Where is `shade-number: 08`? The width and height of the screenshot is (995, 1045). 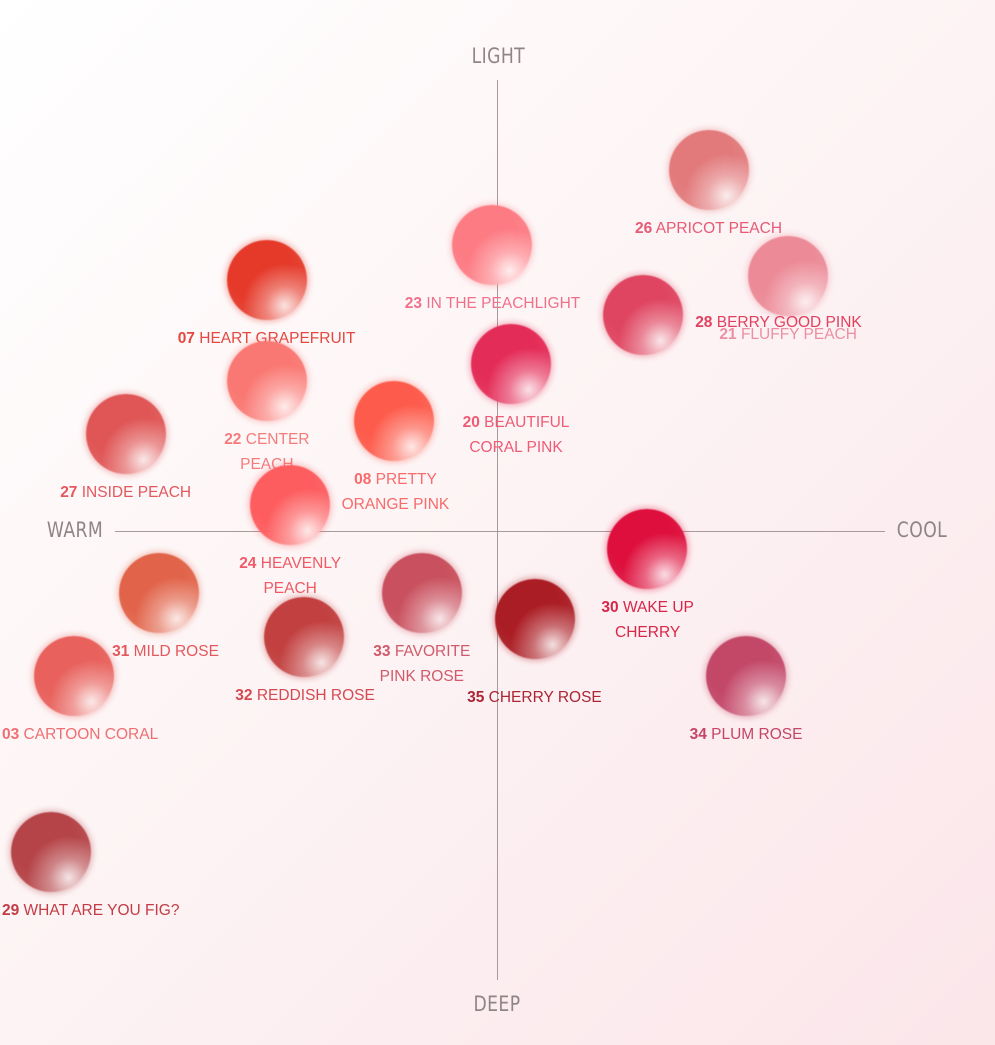
shade-number: 08 is located at coordinates (363, 479).